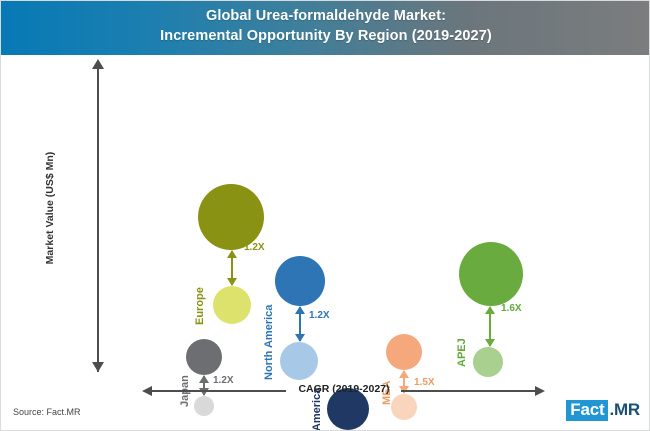 This screenshot has height=431, width=650. What do you see at coordinates (147, 391) in the screenshot?
I see `x-axis-arrowhead-left` at bounding box center [147, 391].